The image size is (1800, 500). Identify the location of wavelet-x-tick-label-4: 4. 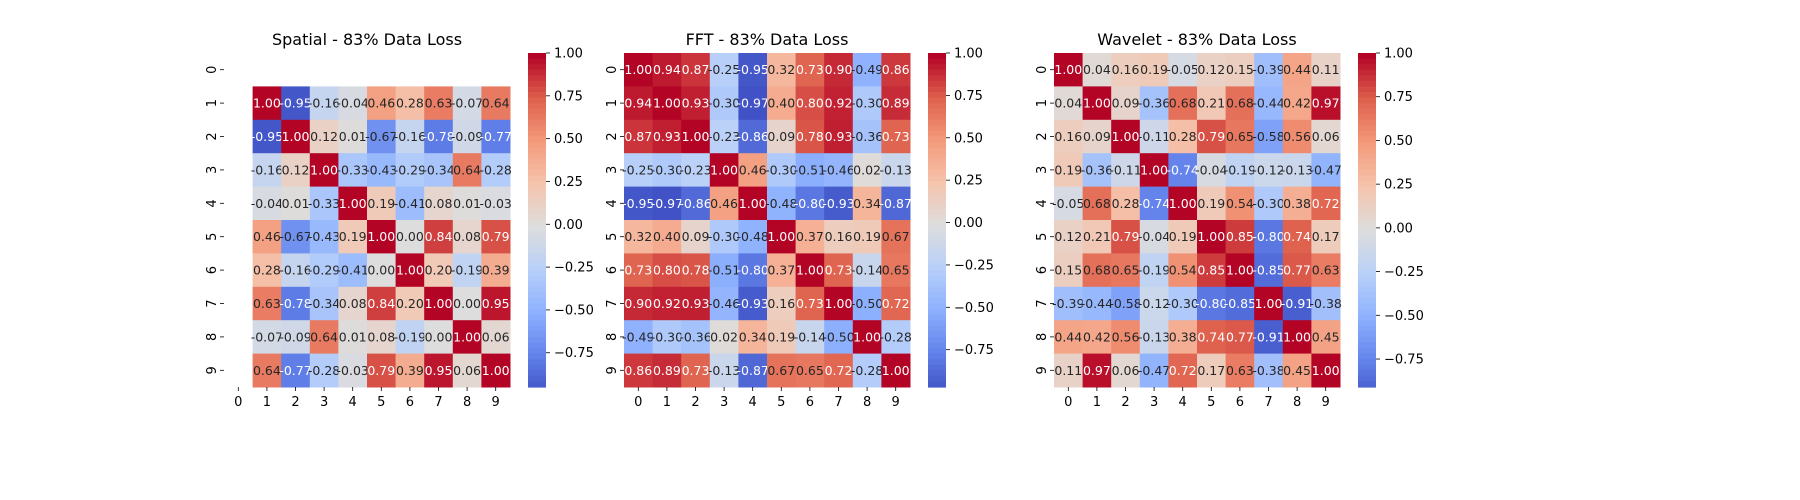
(1183, 402).